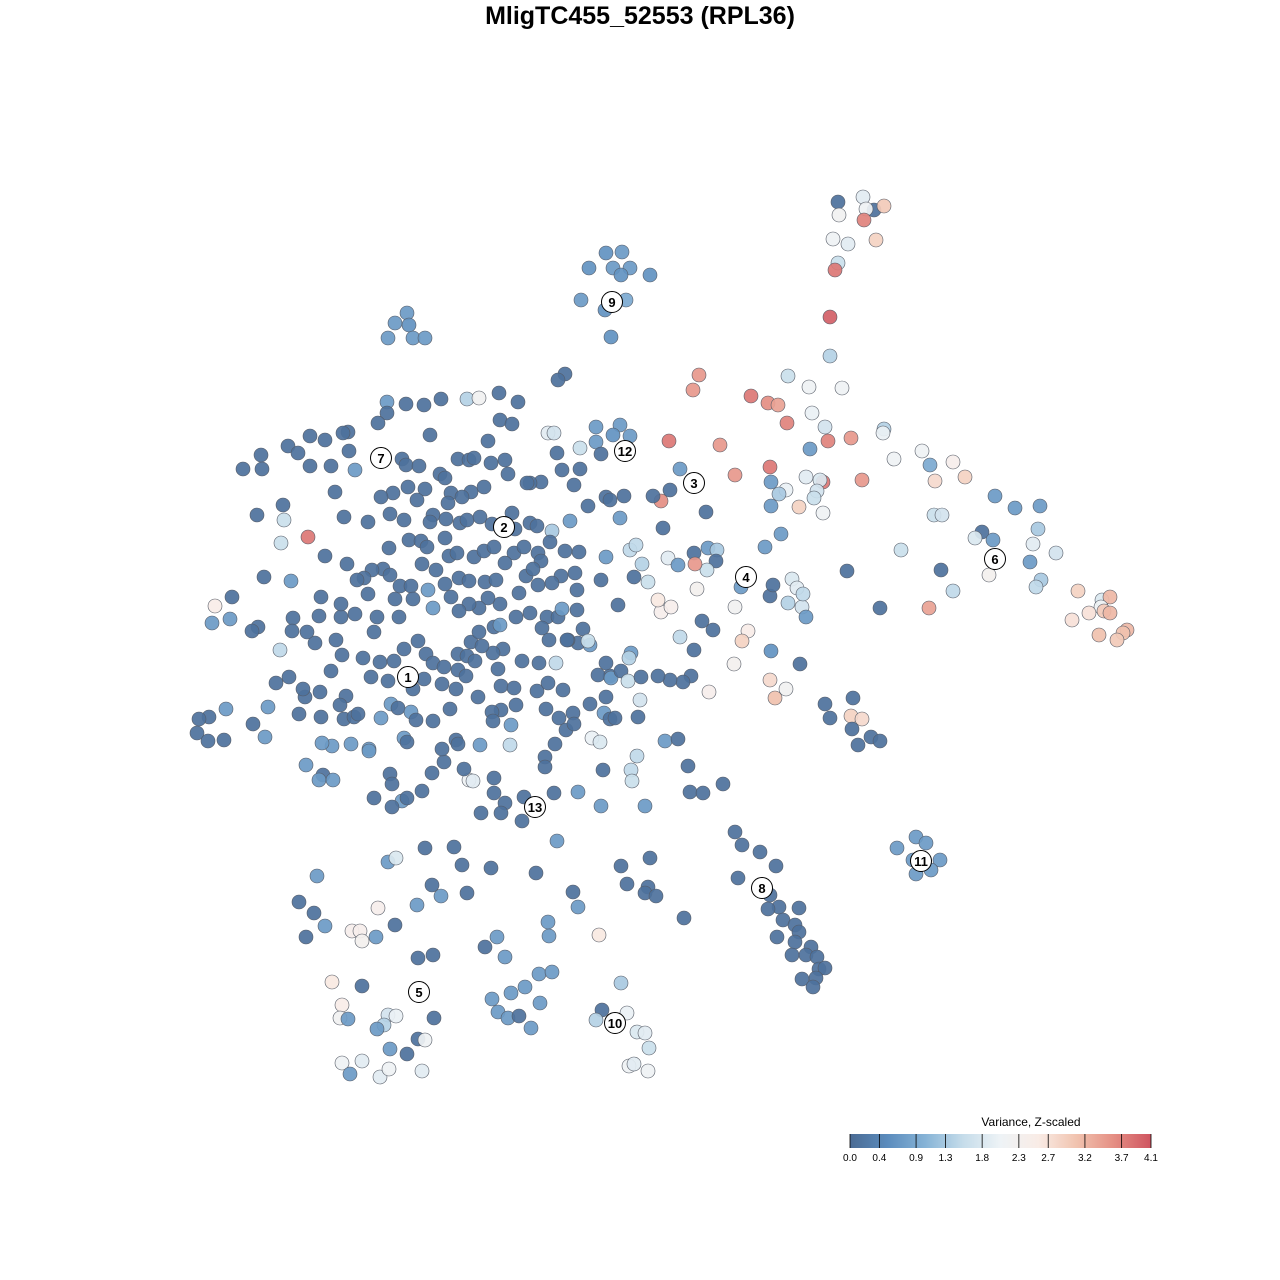 This screenshot has width=1280, height=1280. Describe the element at coordinates (1030, 1122) in the screenshot. I see `legend-title: Variance, Z-scaled` at that location.